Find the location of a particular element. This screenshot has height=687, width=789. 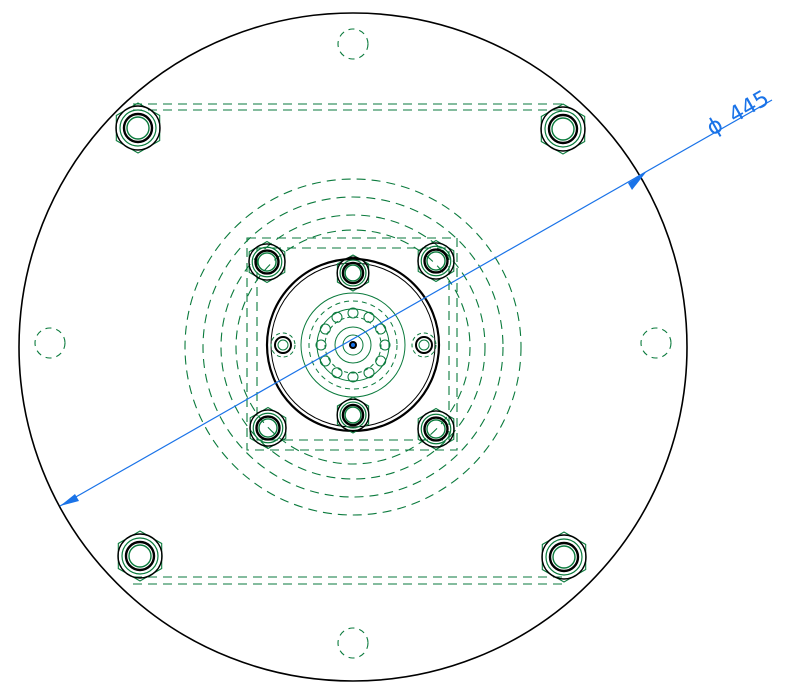

center-bore-mark is located at coordinates (353, 345).